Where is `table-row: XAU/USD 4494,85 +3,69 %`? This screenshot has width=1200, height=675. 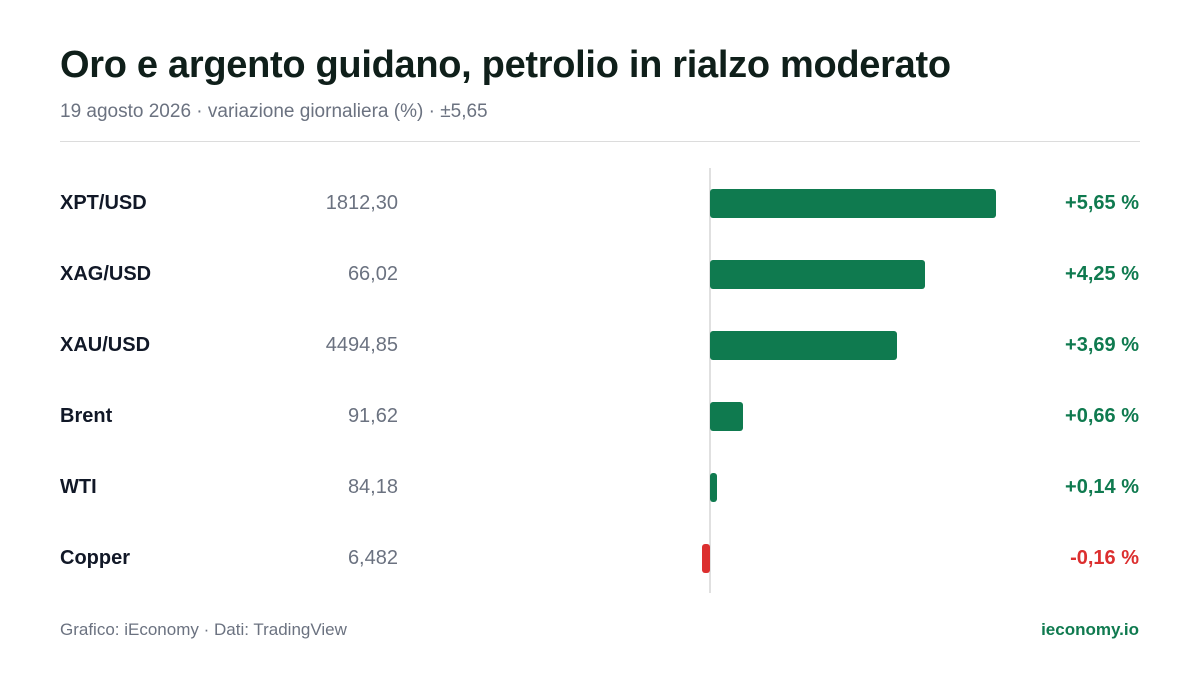
table-row: XAU/USD 4494,85 +3,69 % is located at coordinates (600, 345).